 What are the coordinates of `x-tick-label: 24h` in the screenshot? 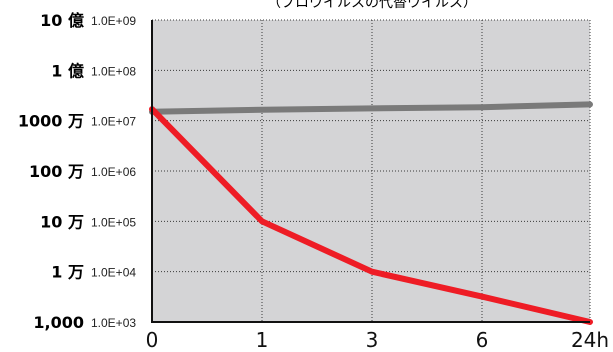 It's located at (590, 340).